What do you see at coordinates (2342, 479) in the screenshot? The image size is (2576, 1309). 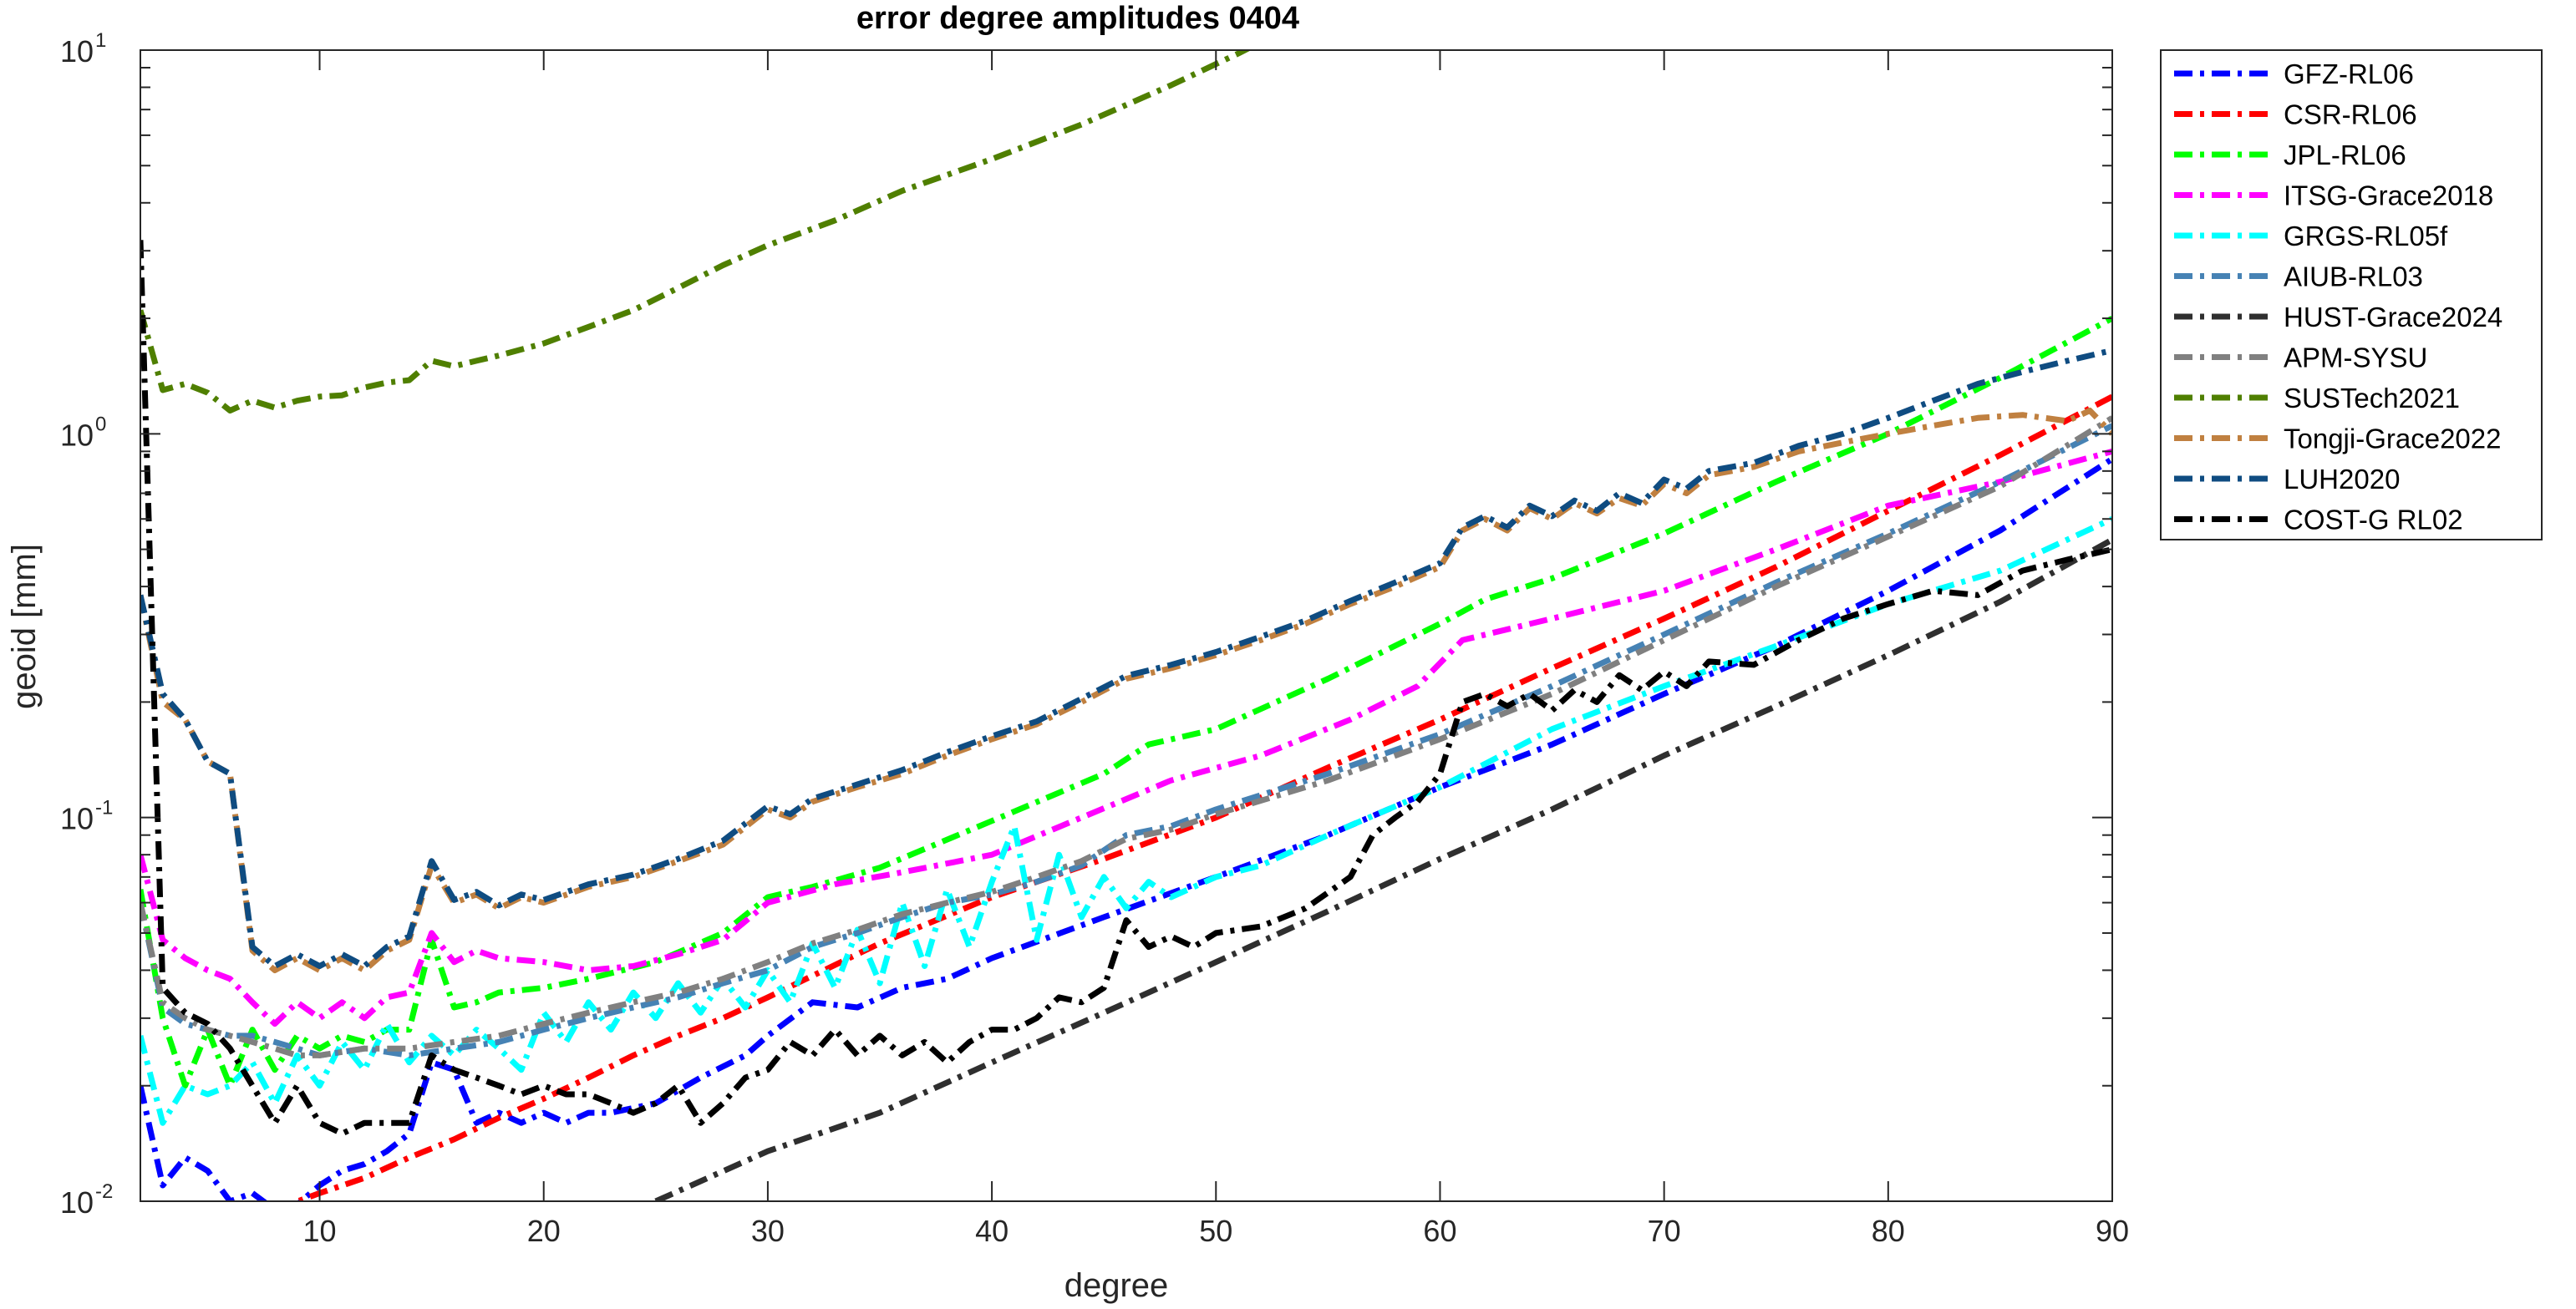 I see `legend-label-10: LUH2020` at bounding box center [2342, 479].